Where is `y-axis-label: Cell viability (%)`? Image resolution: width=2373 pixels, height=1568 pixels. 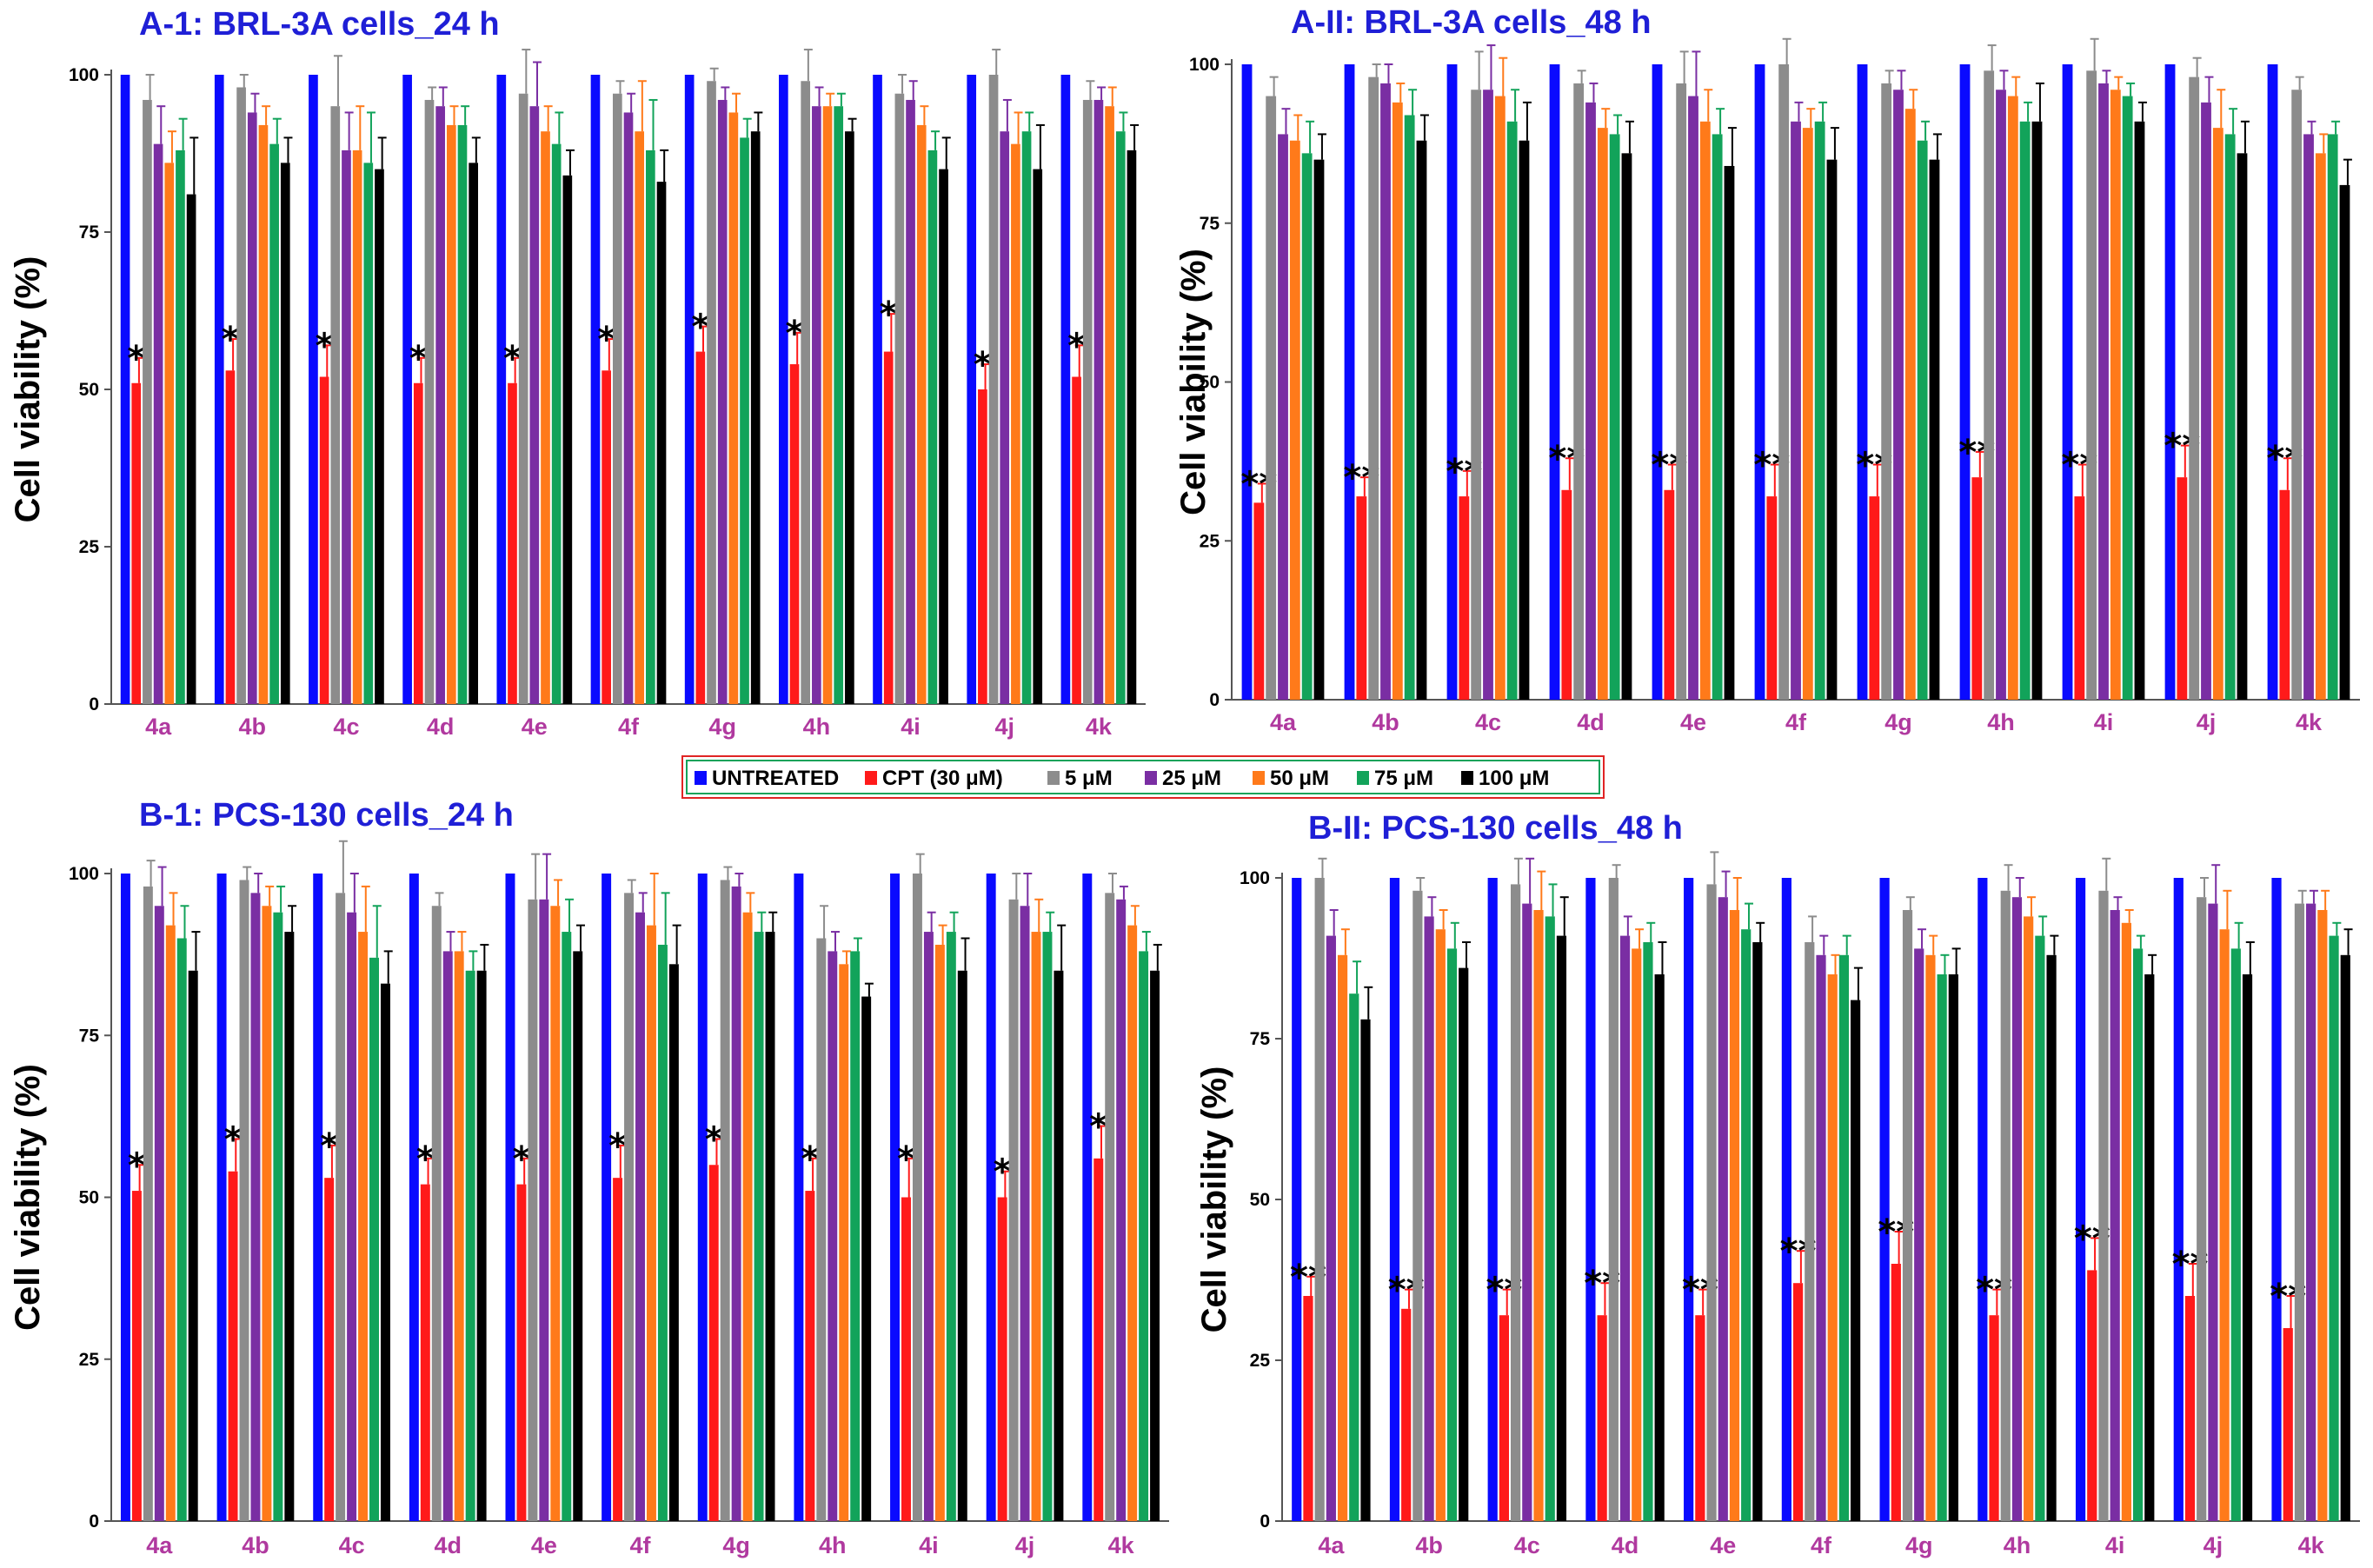
y-axis-label: Cell viability (%) is located at coordinates (1193, 382).